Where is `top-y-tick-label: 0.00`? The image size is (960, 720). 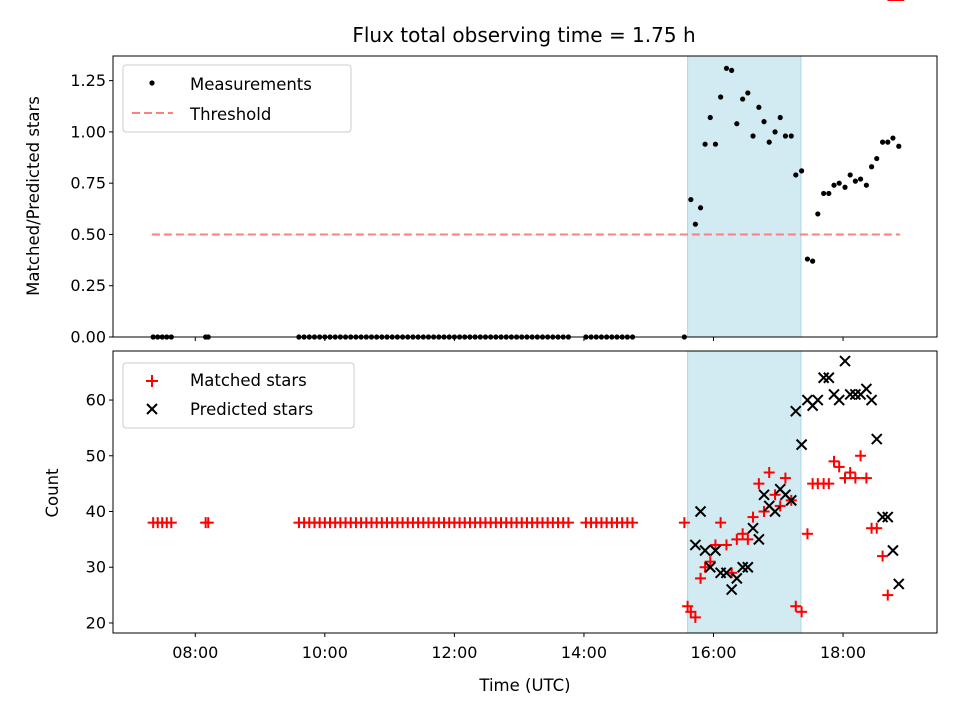
top-y-tick-label: 0.00 is located at coordinates (88, 337).